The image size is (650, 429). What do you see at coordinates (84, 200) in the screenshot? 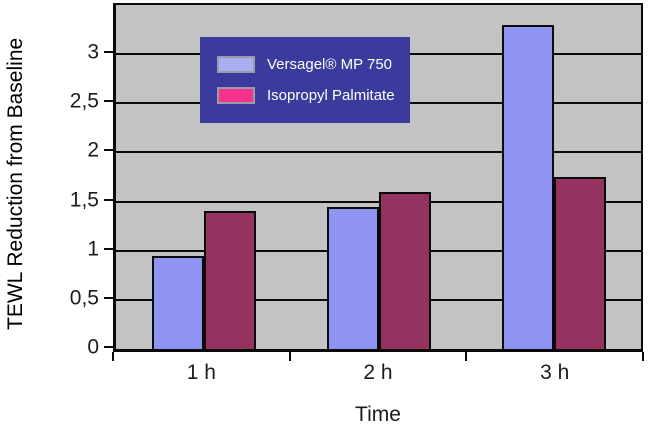
I see `y-tick-label: 1,5` at bounding box center [84, 200].